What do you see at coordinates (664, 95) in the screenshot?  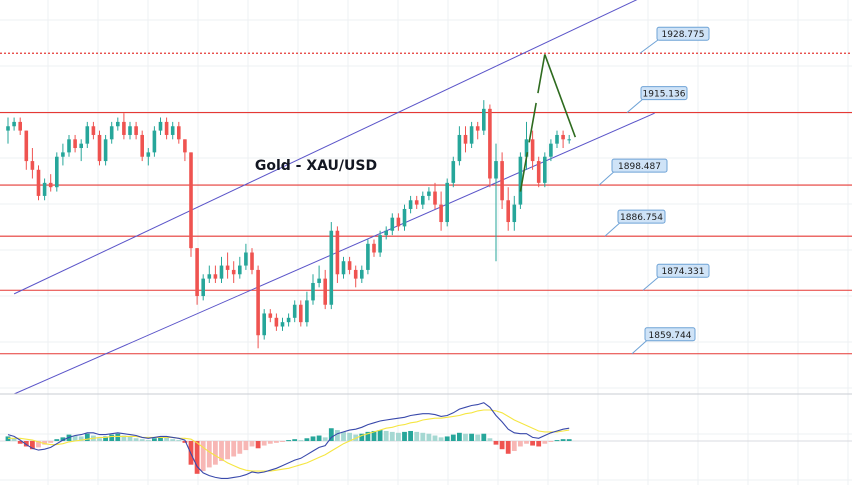 I see `level-value: 1915.136` at bounding box center [664, 95].